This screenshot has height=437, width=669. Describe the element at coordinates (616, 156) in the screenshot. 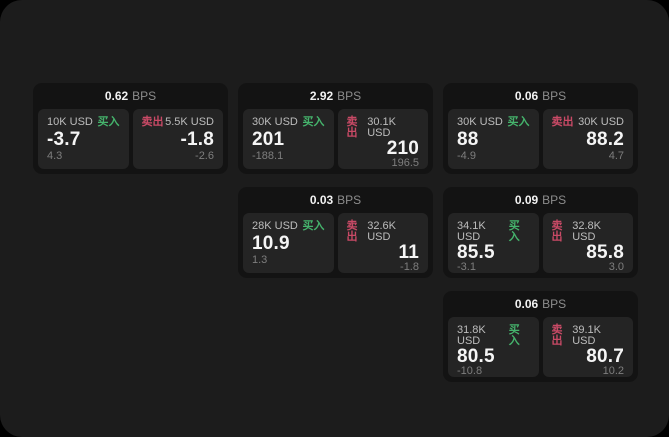

I see `sell-change: 4.7` at that location.